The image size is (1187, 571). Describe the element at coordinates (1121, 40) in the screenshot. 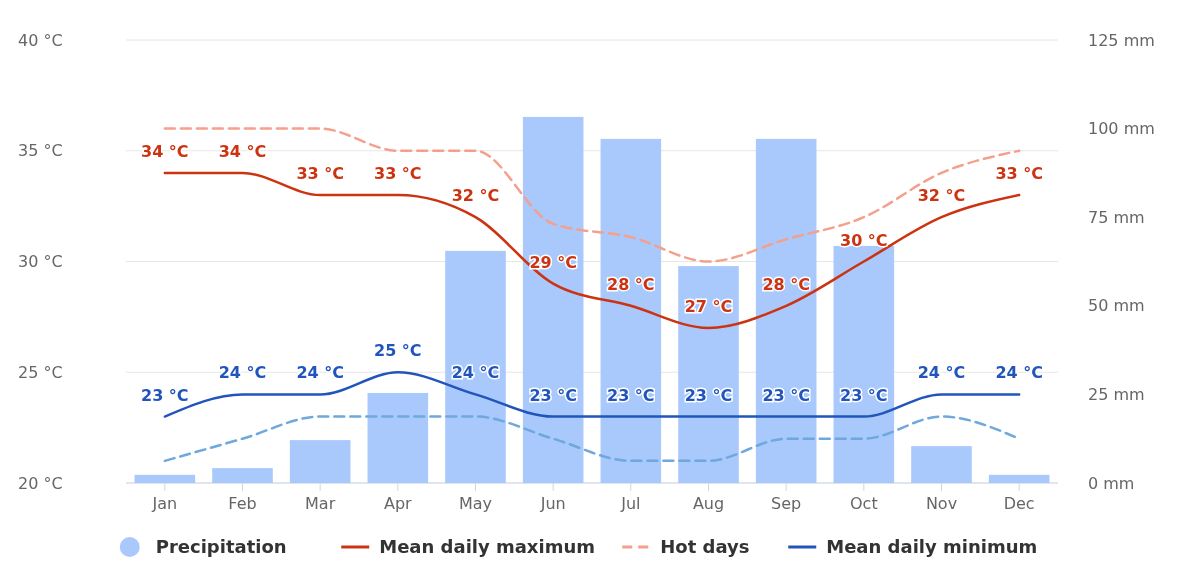

I see `y2-tick-label: 125 mm` at that location.